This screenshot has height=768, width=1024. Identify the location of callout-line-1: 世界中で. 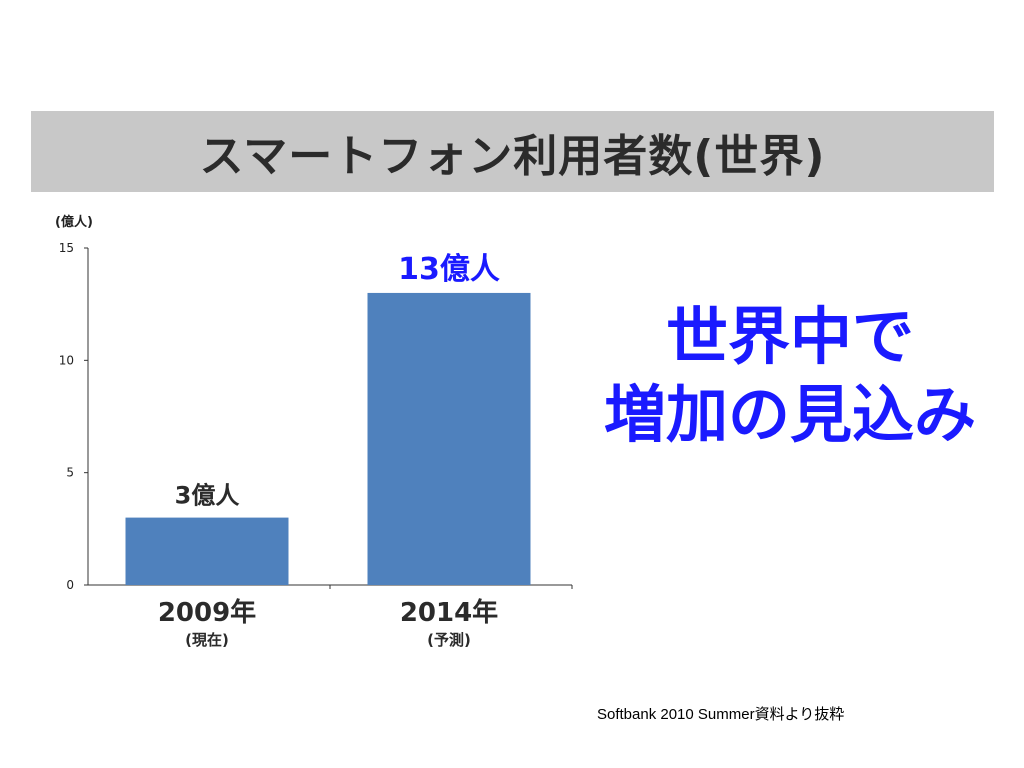
(789, 336).